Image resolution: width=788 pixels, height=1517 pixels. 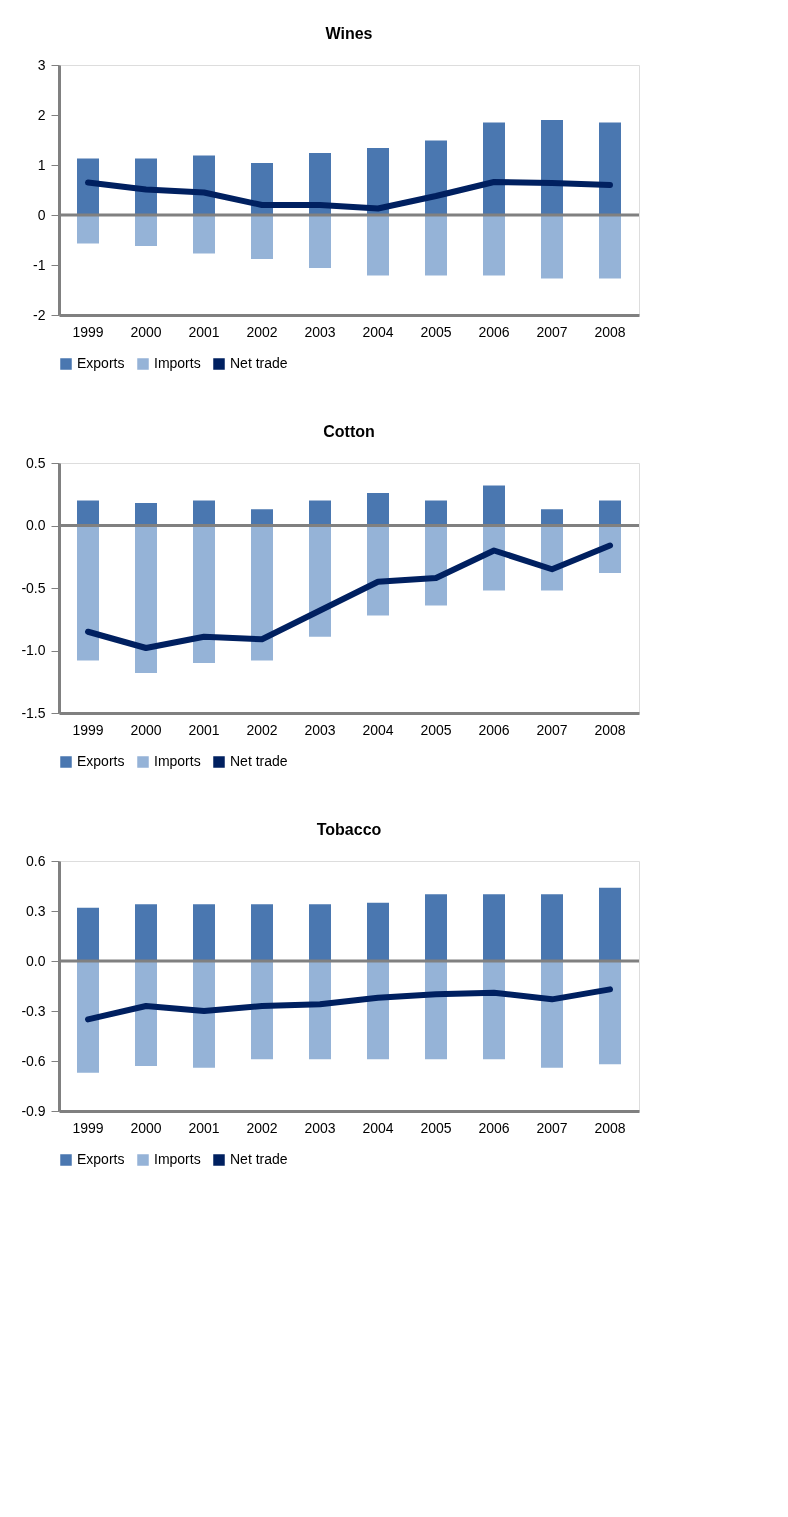 I want to click on y-tick-label: 3, so click(x=41, y=64).